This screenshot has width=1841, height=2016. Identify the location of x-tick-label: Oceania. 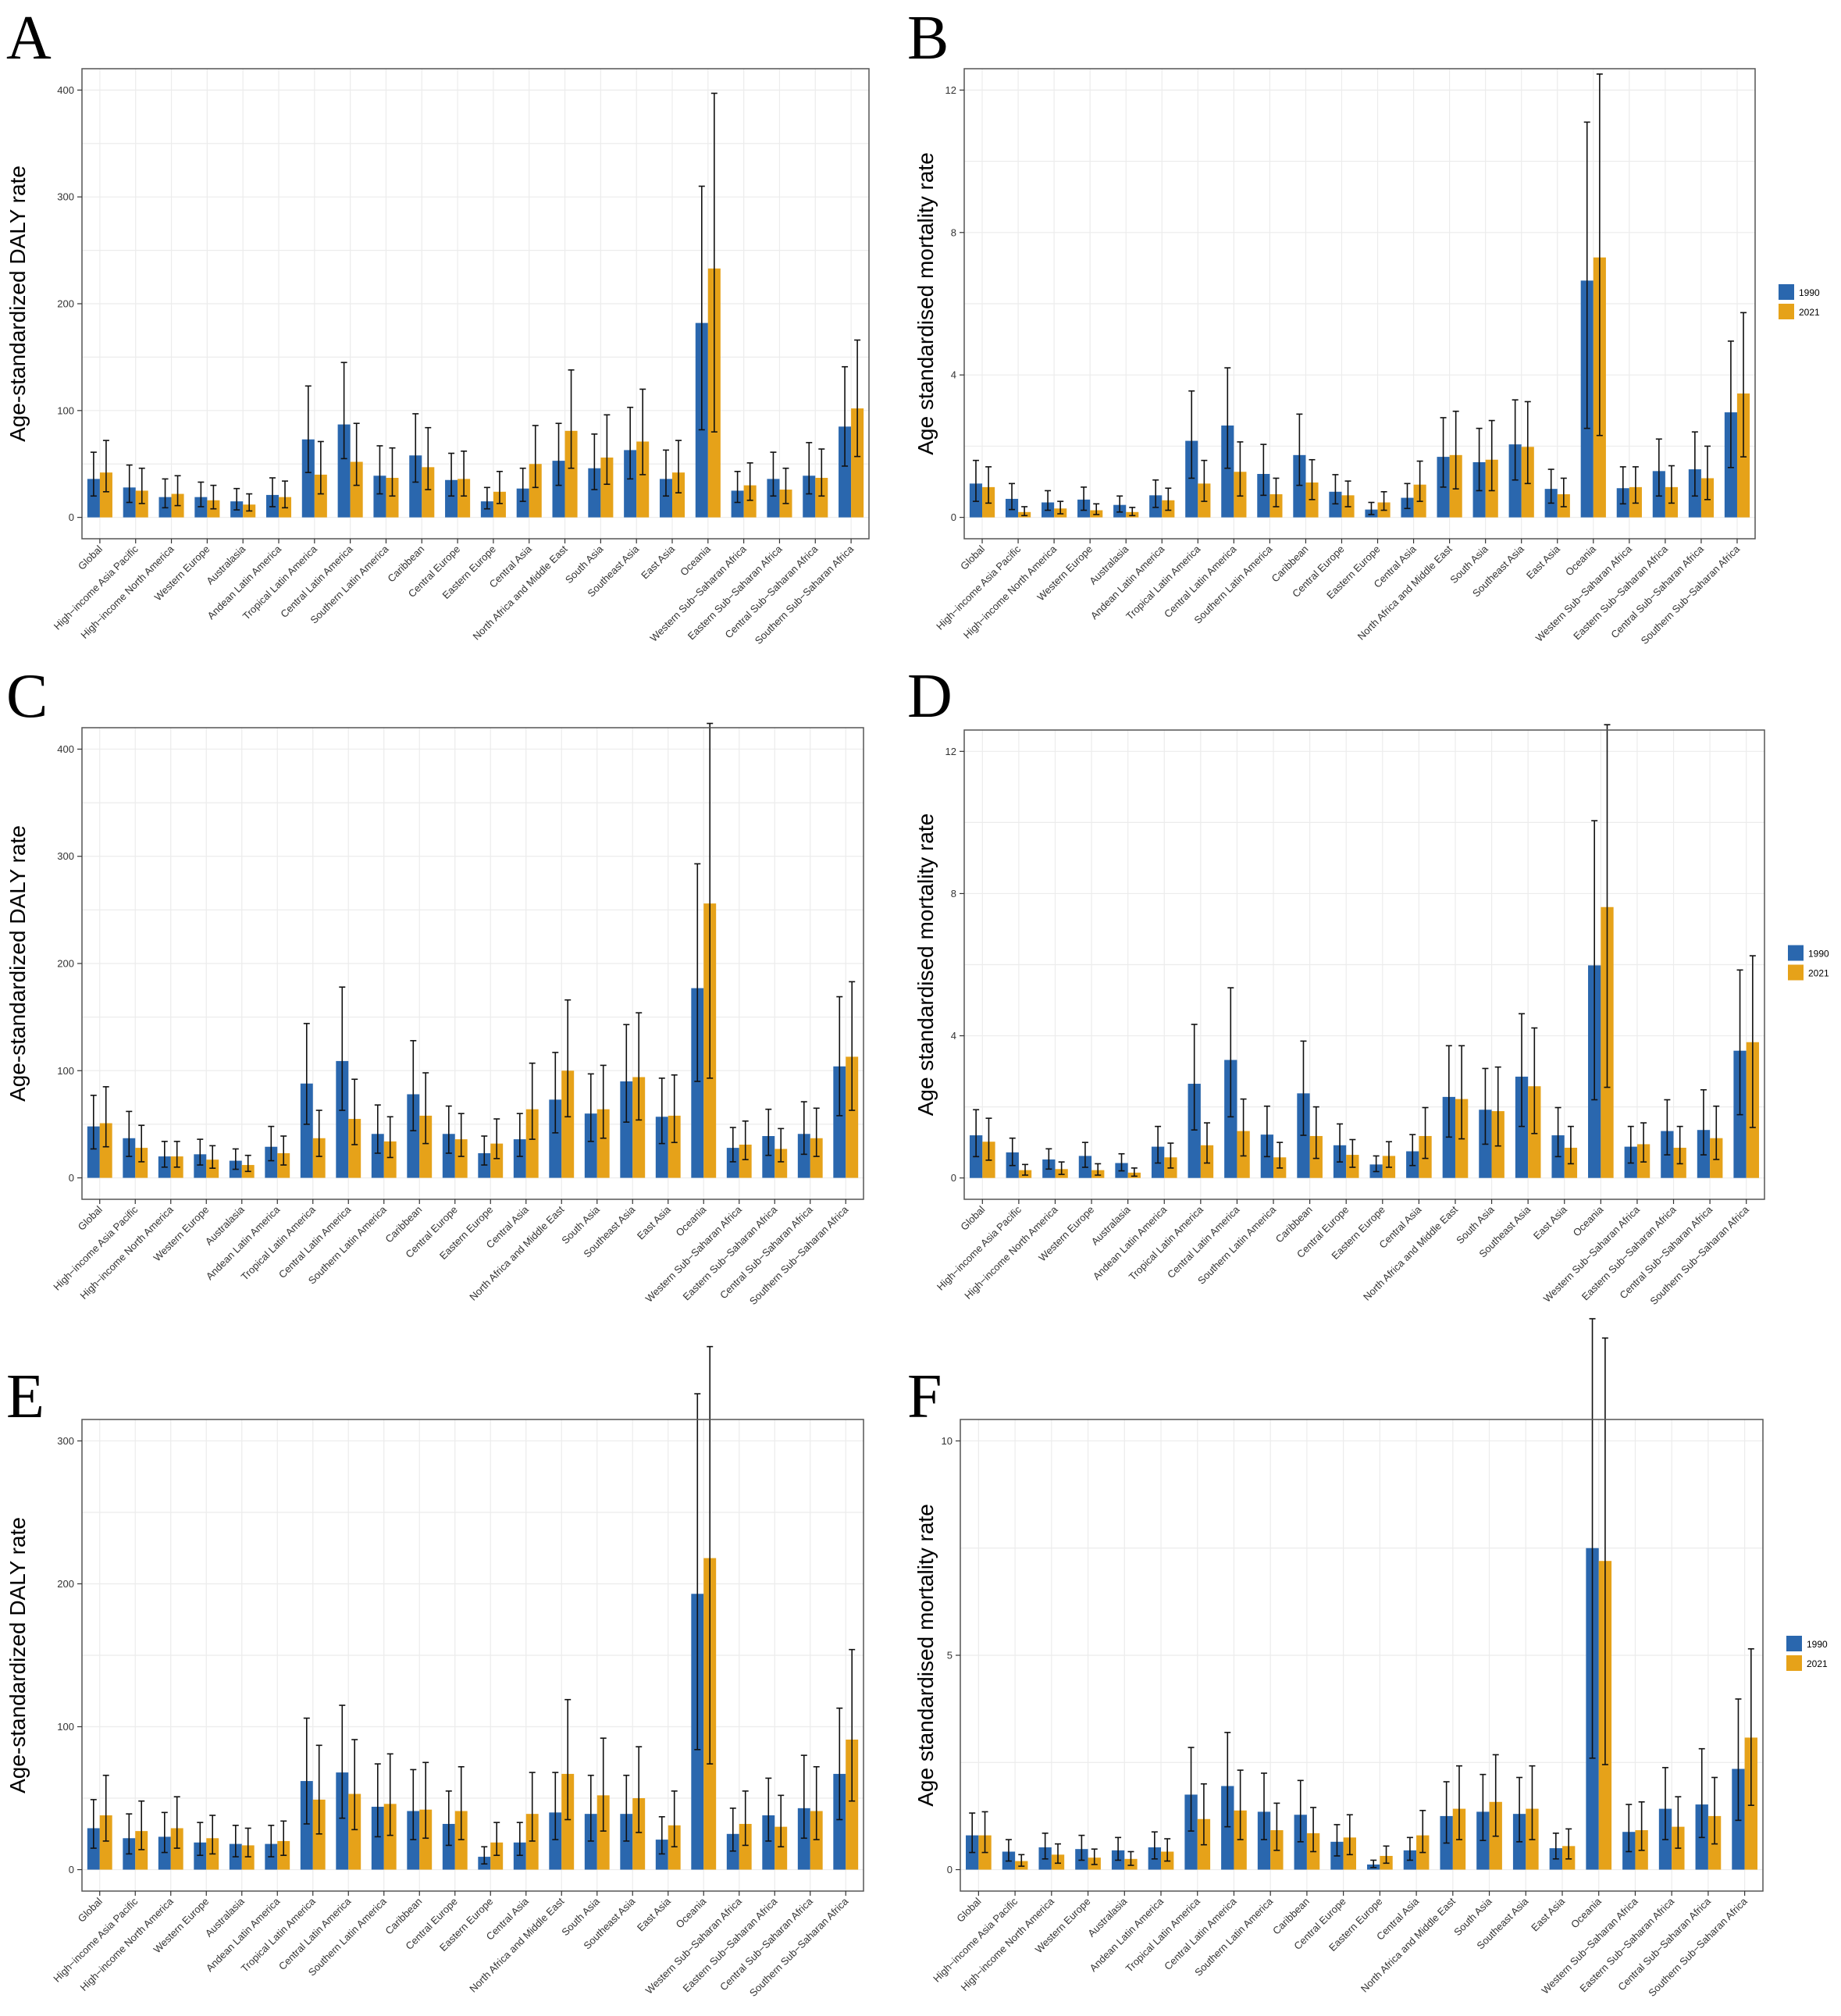
(695, 560).